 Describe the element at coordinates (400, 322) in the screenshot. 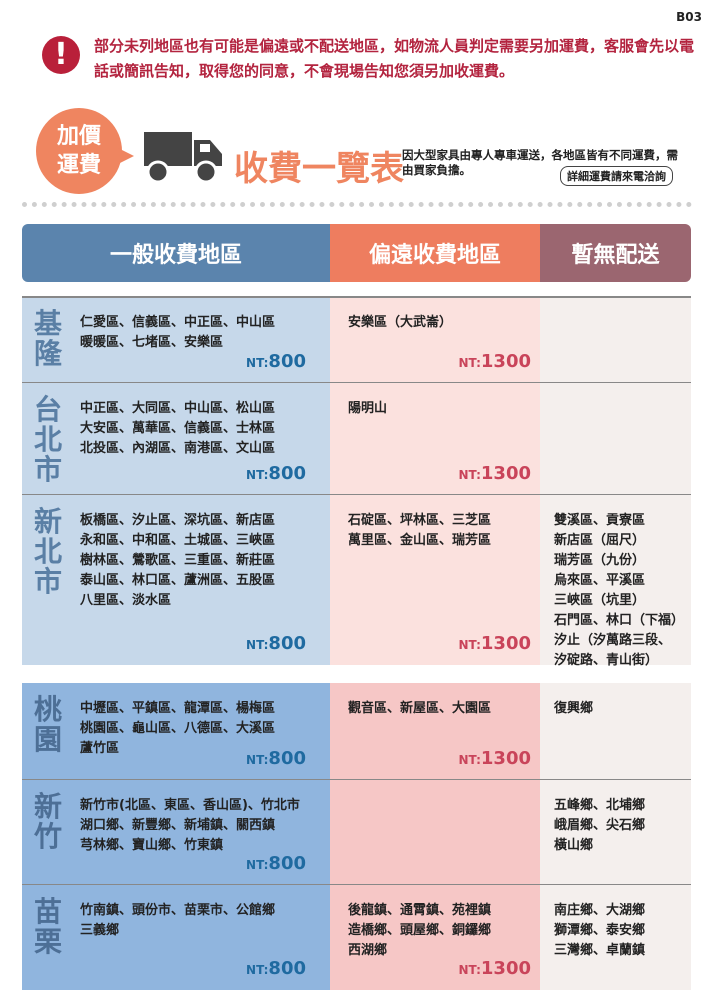

I see `remote-areas: 安樂區（大武崙）` at that location.